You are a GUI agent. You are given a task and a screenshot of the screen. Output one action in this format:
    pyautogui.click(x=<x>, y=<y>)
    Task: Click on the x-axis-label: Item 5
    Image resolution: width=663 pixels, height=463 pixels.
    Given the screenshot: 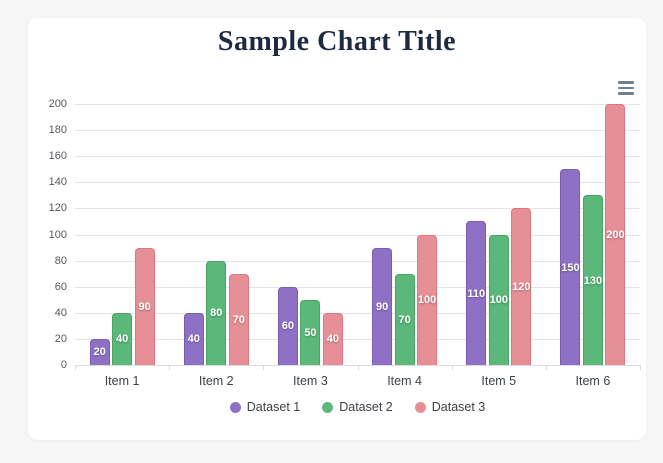 What is the action you would take?
    pyautogui.click(x=499, y=381)
    